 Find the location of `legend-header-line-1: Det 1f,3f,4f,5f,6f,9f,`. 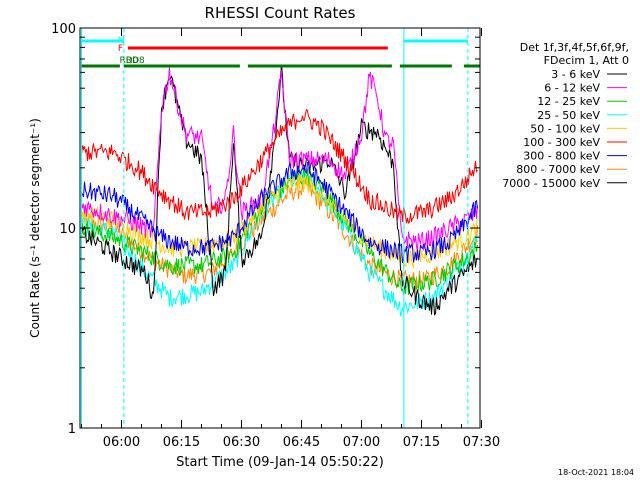

legend-header-line-1: Det 1f,3f,4f,5f,6f,9f, is located at coordinates (574, 47).